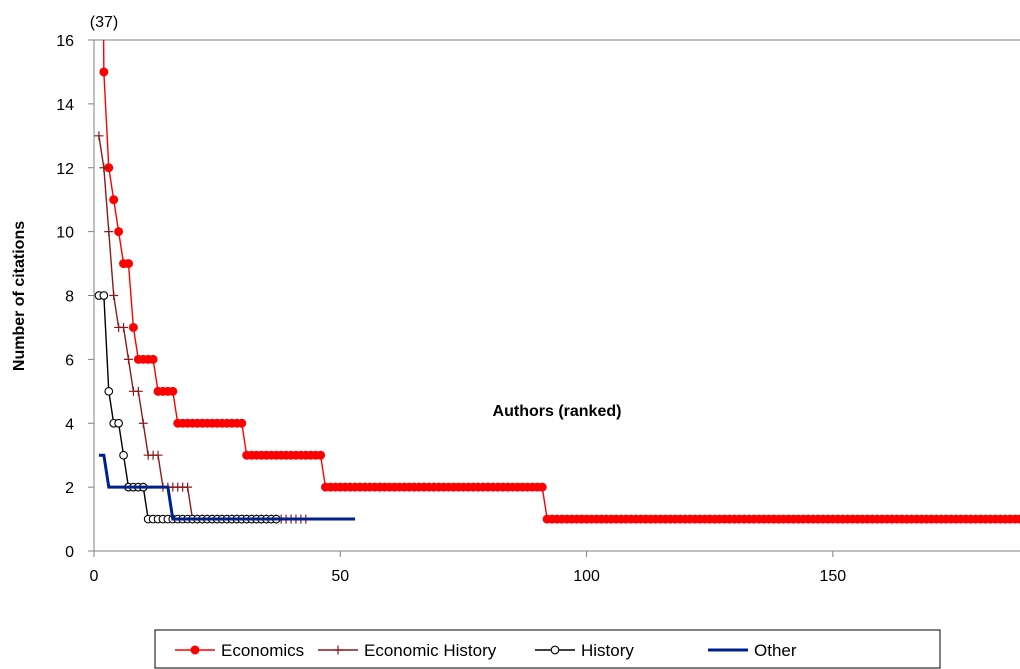  Describe the element at coordinates (202, 327) in the screenshot. I see `series-economic-history` at that location.